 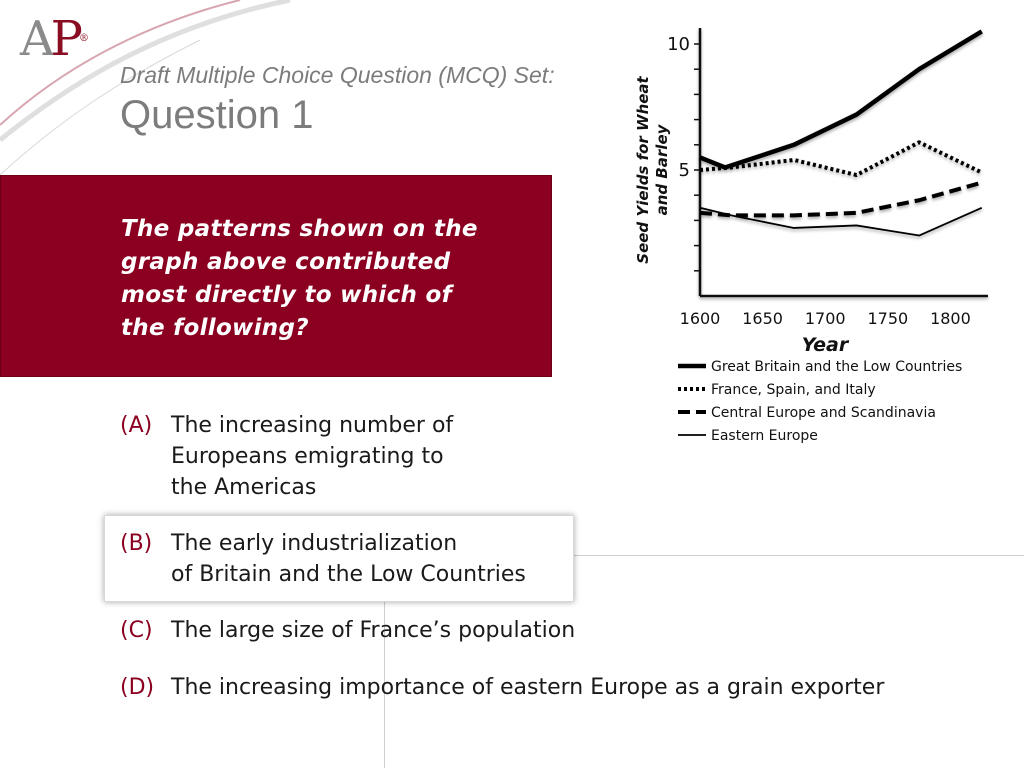 I want to click on y-axis-label: Seed Yields for Wheatand Barley, so click(x=652, y=169).